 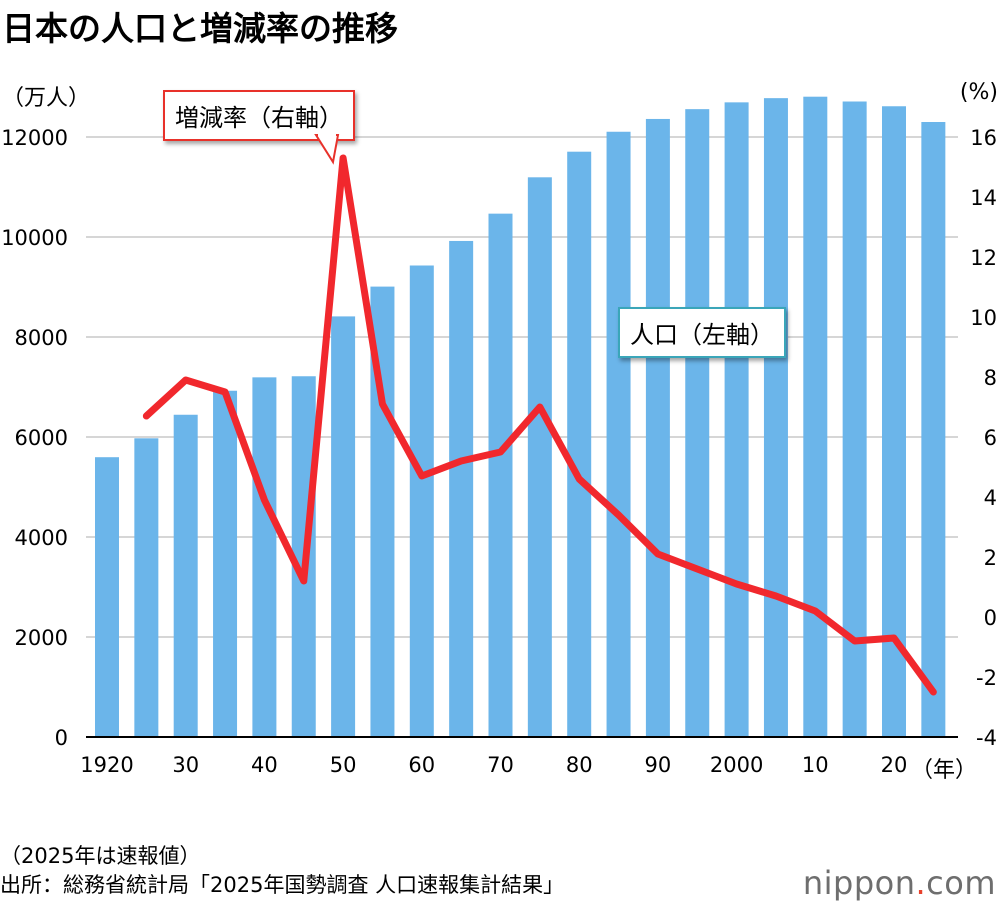 What do you see at coordinates (859, 883) in the screenshot?
I see `brand-name: nippon` at bounding box center [859, 883].